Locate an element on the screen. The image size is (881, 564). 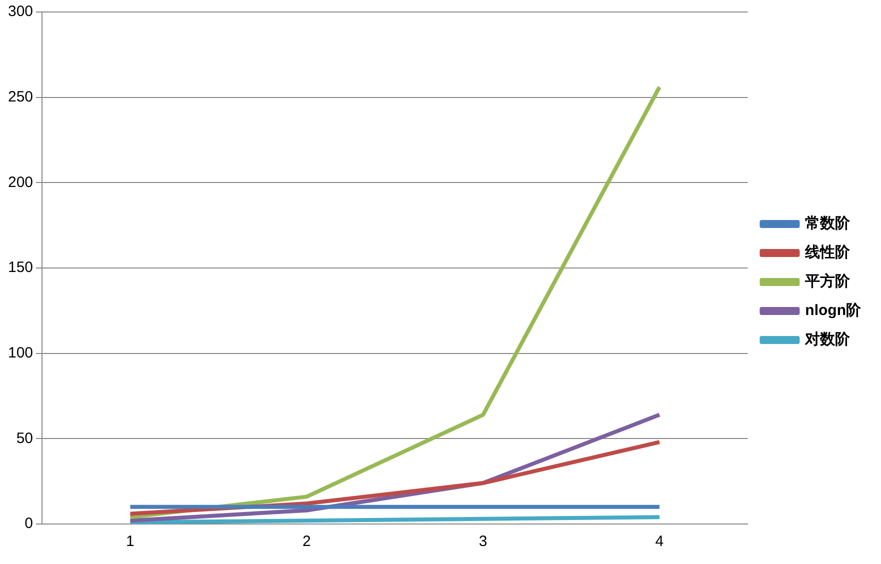
legend-label: 常数阶 is located at coordinates (828, 223).